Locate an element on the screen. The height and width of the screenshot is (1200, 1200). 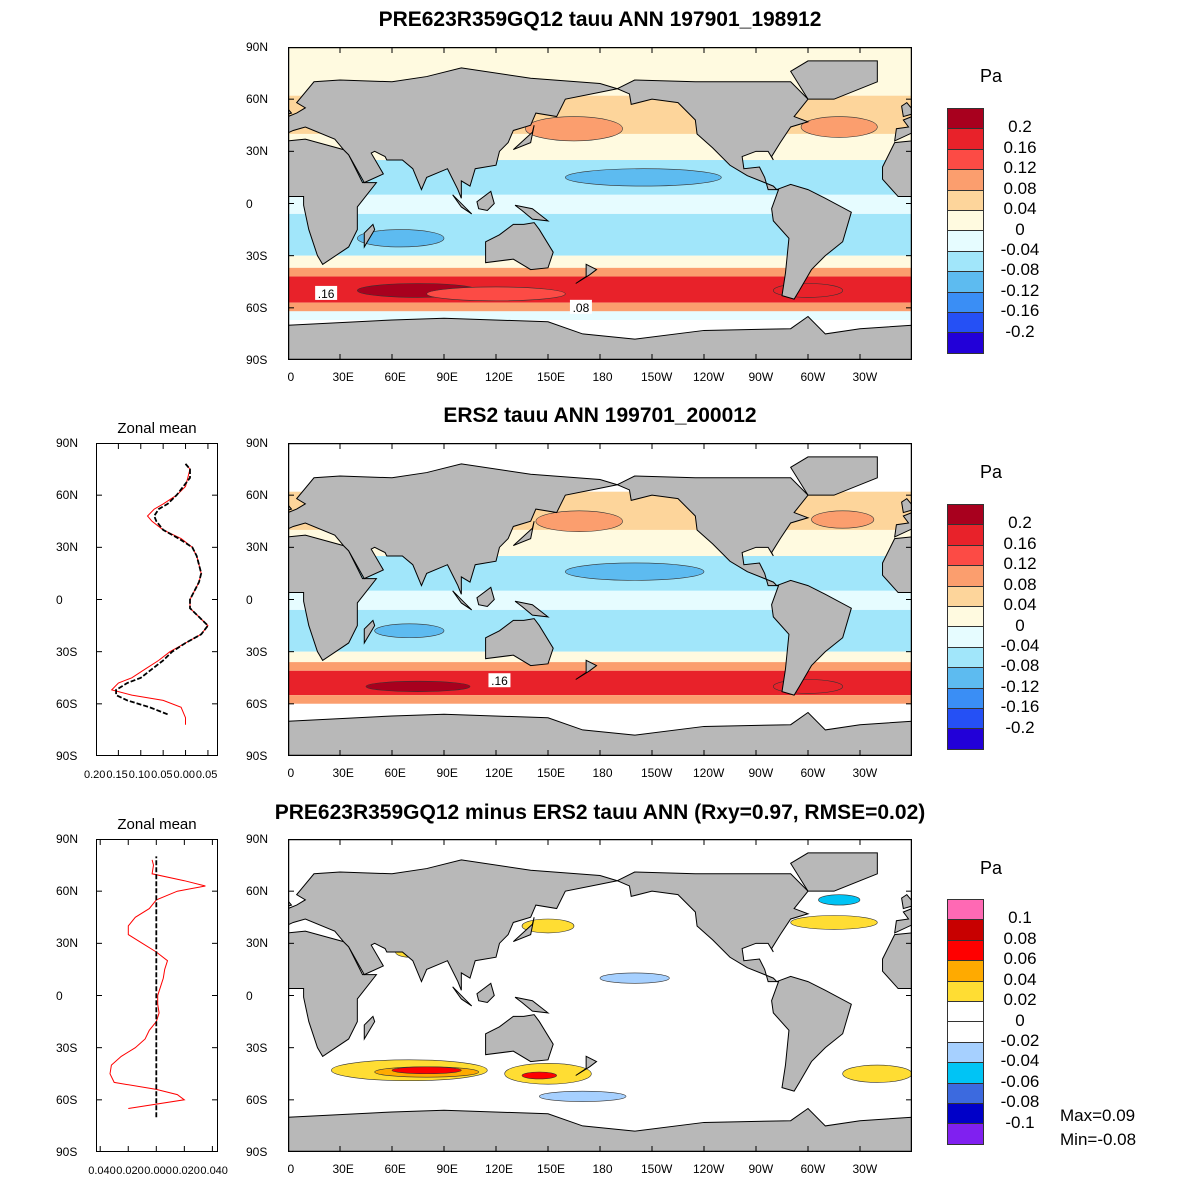
map-model: .16 .08 is located at coordinates (600, 203).